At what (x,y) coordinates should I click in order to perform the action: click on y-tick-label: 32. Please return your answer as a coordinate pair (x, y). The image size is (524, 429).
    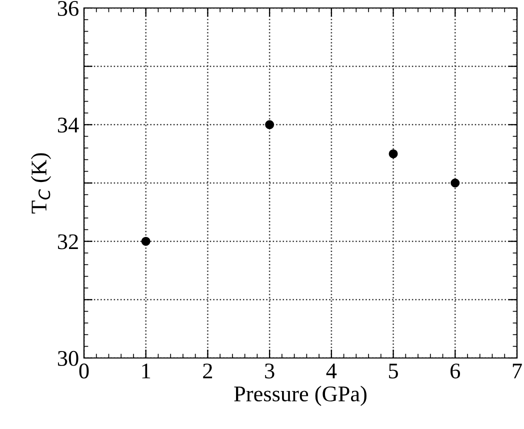
    Looking at the image, I should click on (68, 242).